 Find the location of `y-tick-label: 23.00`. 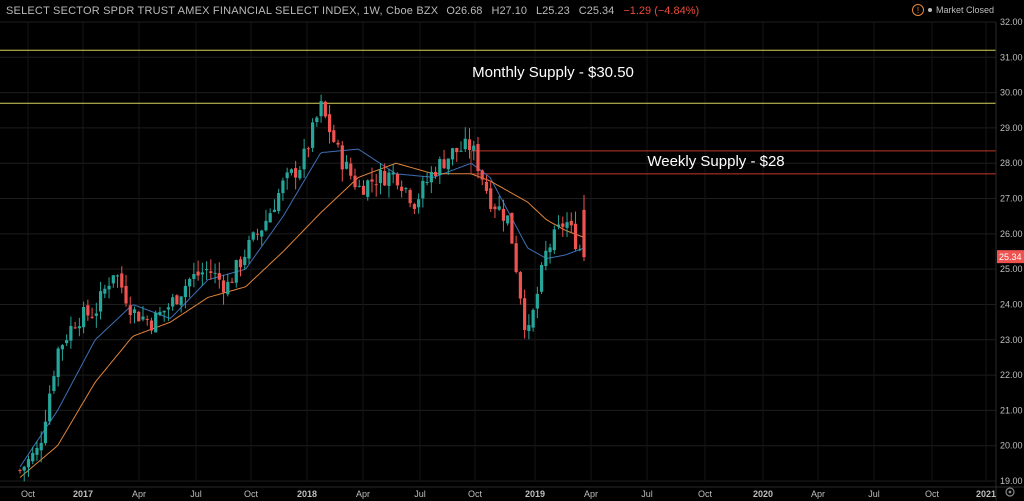

y-tick-label: 23.00 is located at coordinates (1011, 340).